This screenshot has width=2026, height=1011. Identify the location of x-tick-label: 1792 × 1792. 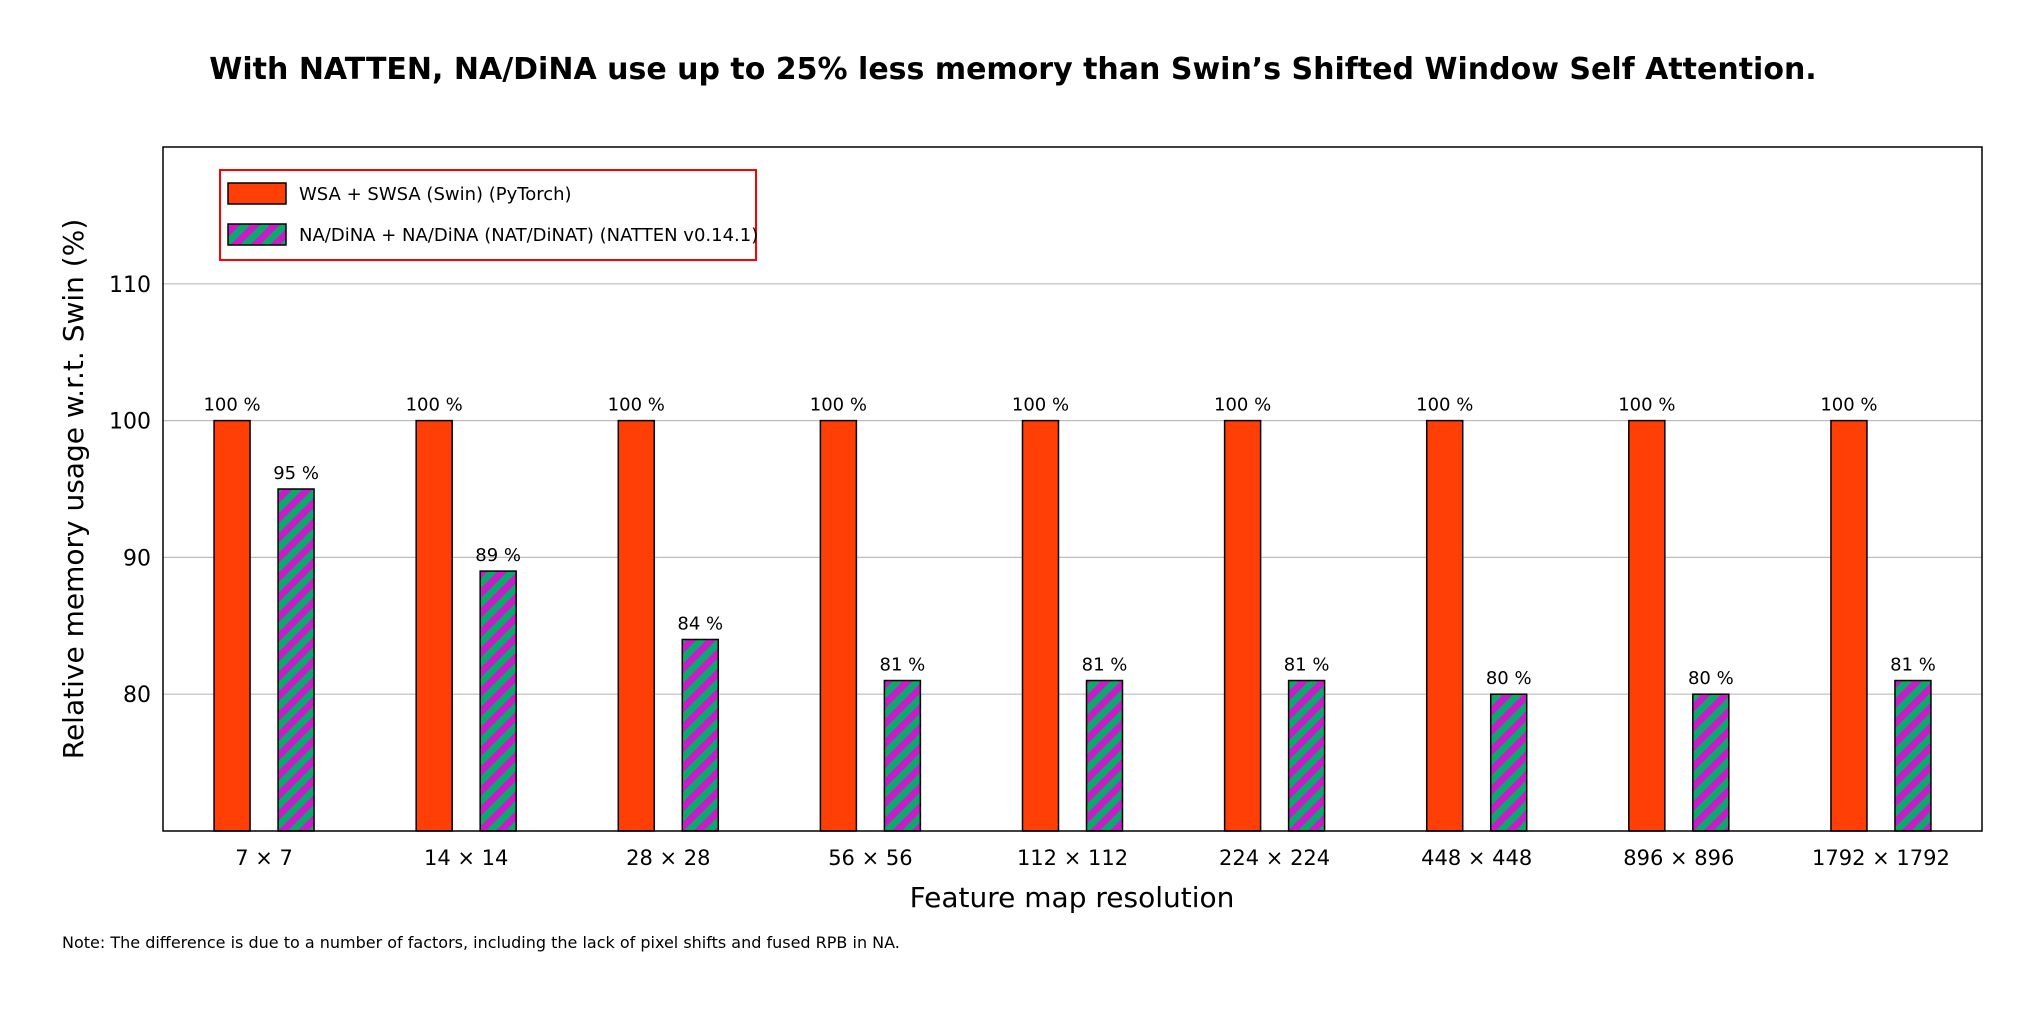
(1881, 858).